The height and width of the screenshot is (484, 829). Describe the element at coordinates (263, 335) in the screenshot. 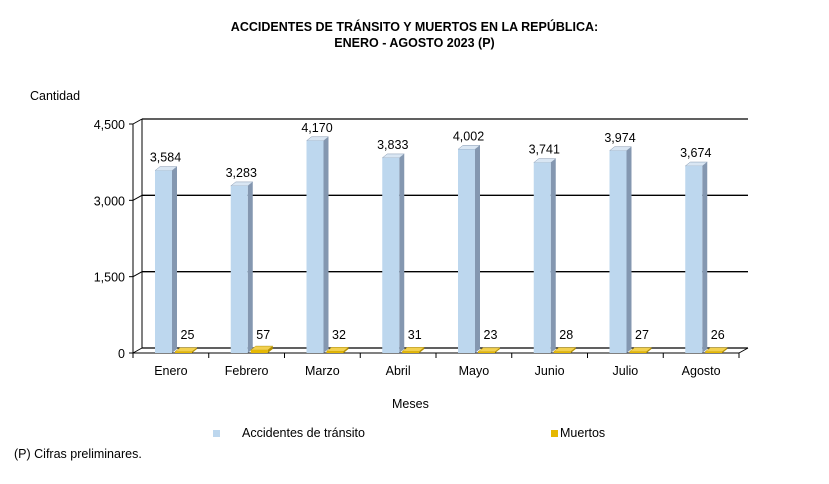

I see `data-label: 57` at that location.